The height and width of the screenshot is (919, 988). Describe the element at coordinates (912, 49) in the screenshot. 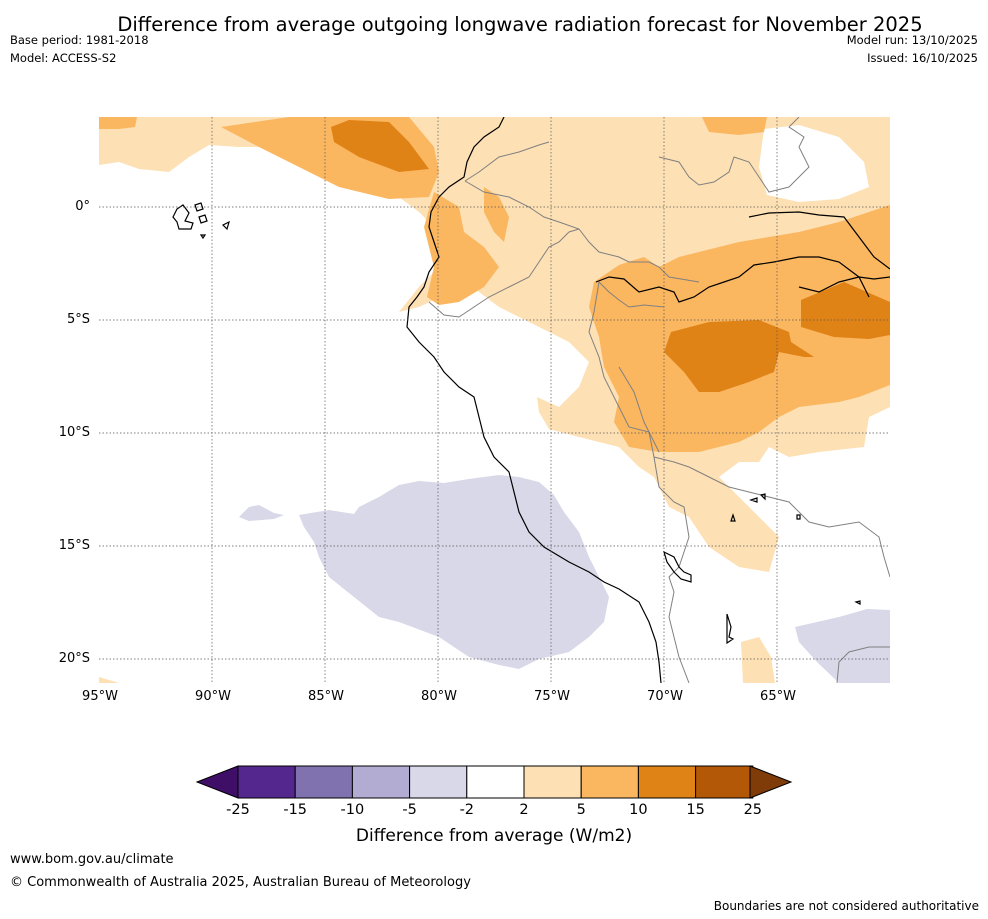

I see `meta-right: Model run: 13/10/2025 Issued: 16/10/2025` at that location.